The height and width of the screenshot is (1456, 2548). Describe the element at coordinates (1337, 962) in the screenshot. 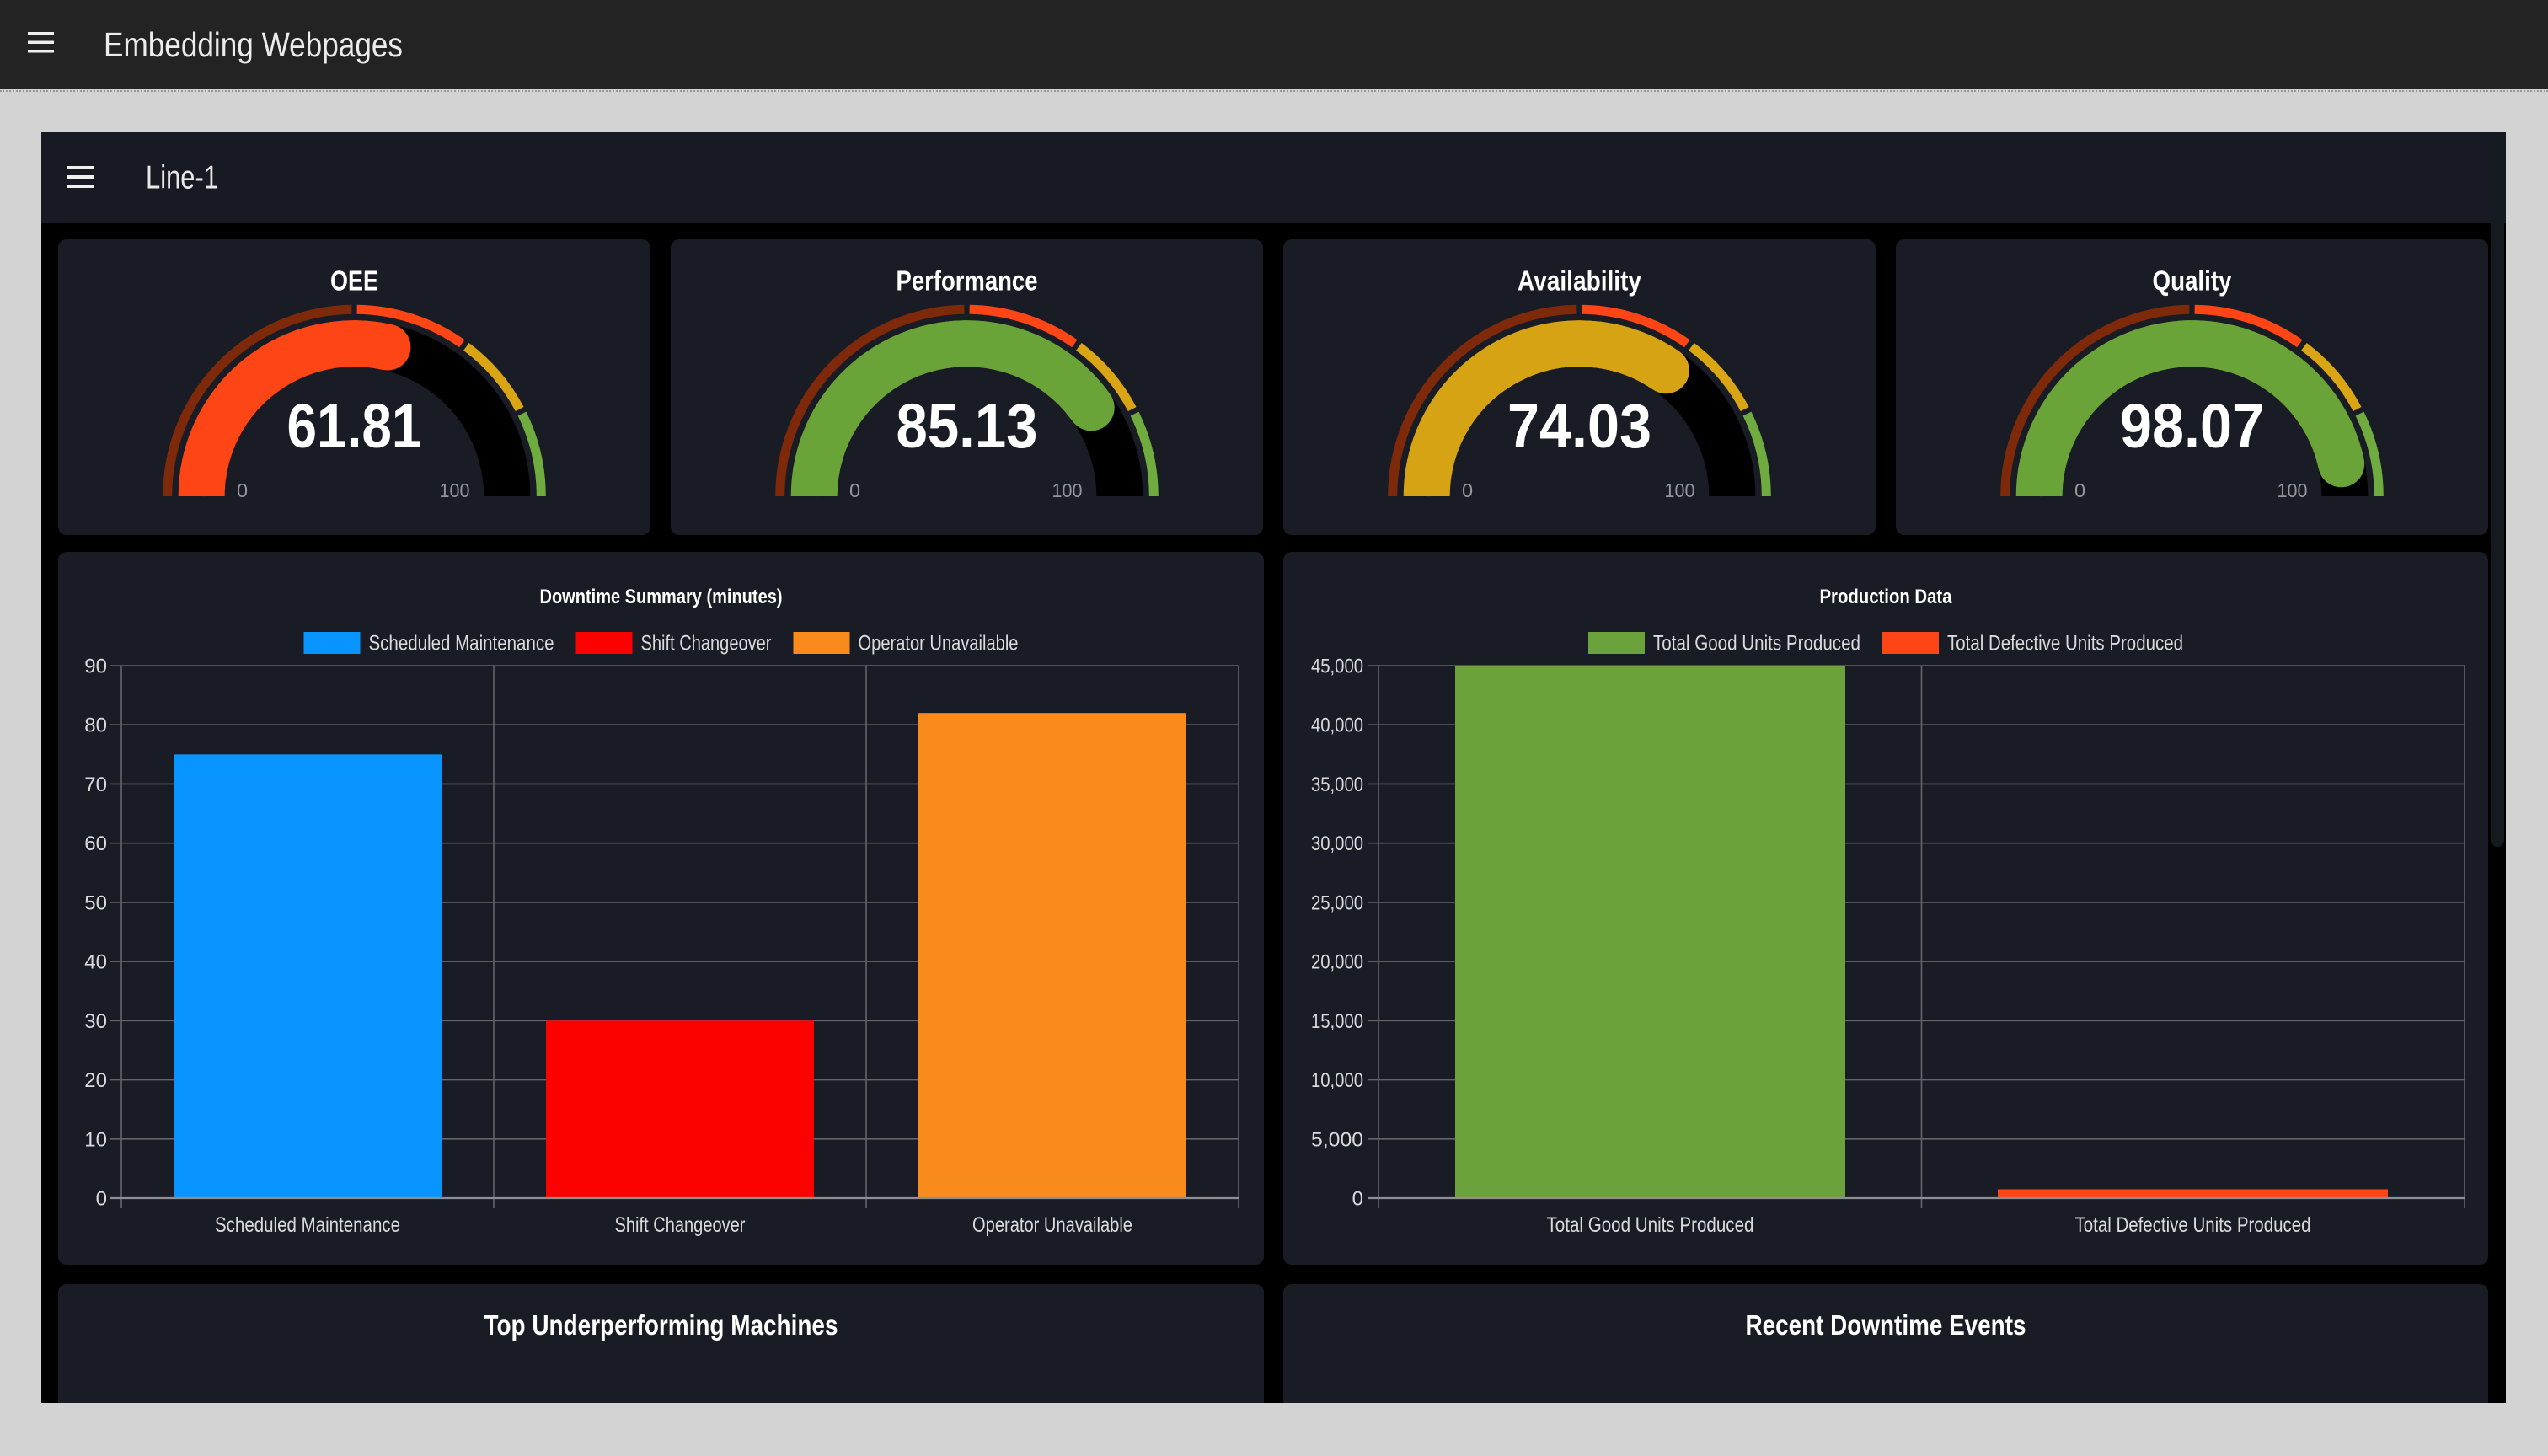

I see `svg-text: 20,000` at that location.